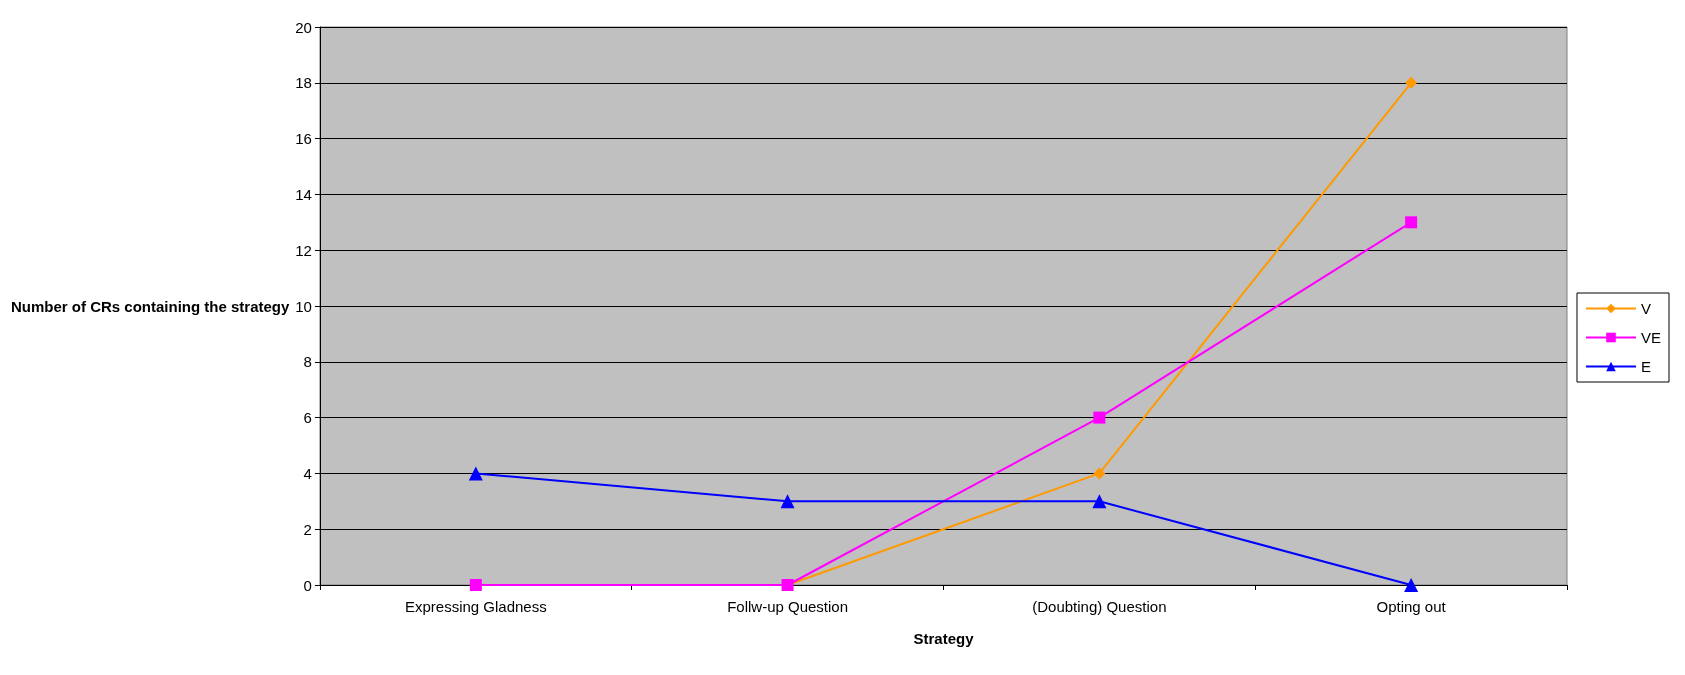 The width and height of the screenshot is (1685, 675). Describe the element at coordinates (1646, 366) in the screenshot. I see `legend-label: E` at that location.